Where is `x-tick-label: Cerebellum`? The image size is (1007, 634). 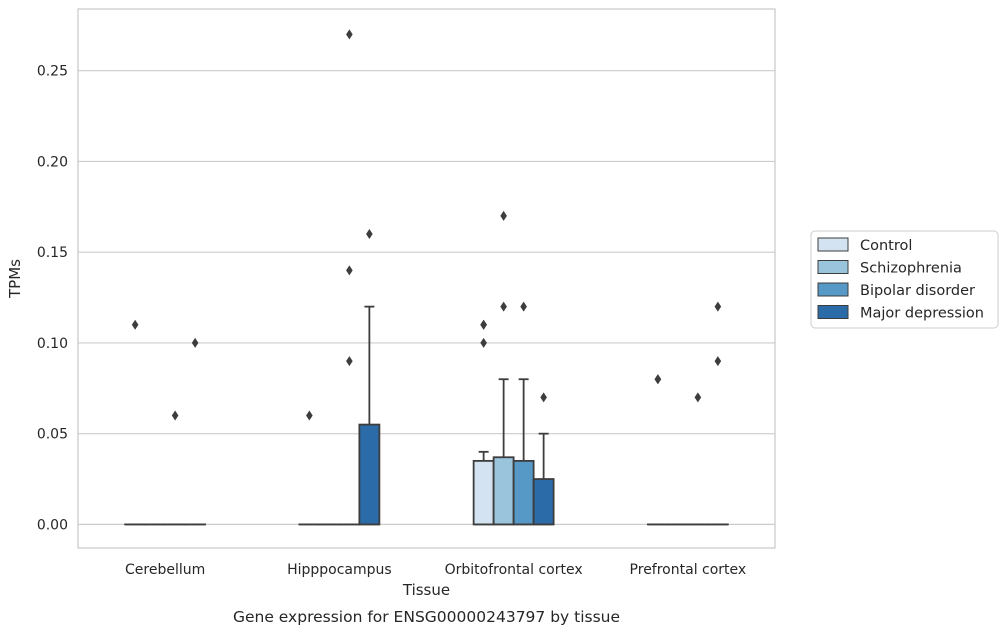 x-tick-label: Cerebellum is located at coordinates (165, 570).